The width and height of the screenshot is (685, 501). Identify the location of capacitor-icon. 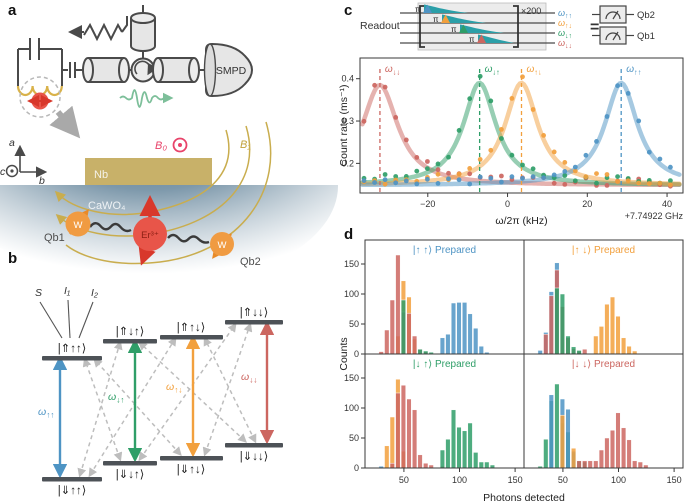
(40, 49).